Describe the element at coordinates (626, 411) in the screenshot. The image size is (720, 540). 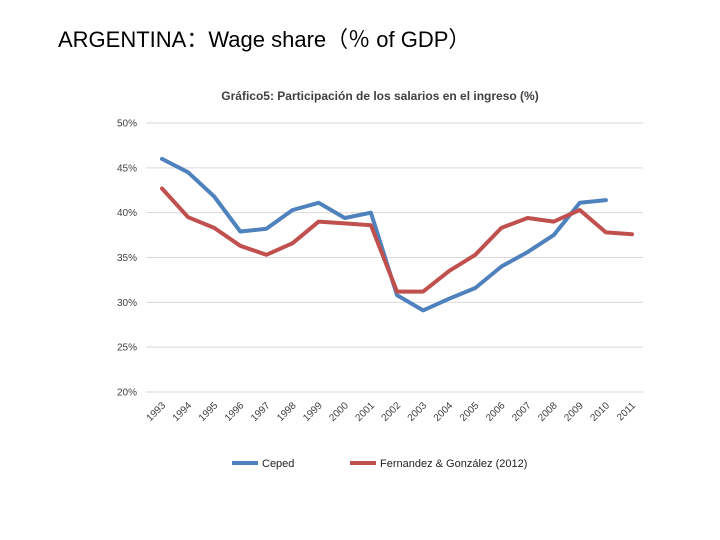
I see `x-tick-label: 2011` at that location.